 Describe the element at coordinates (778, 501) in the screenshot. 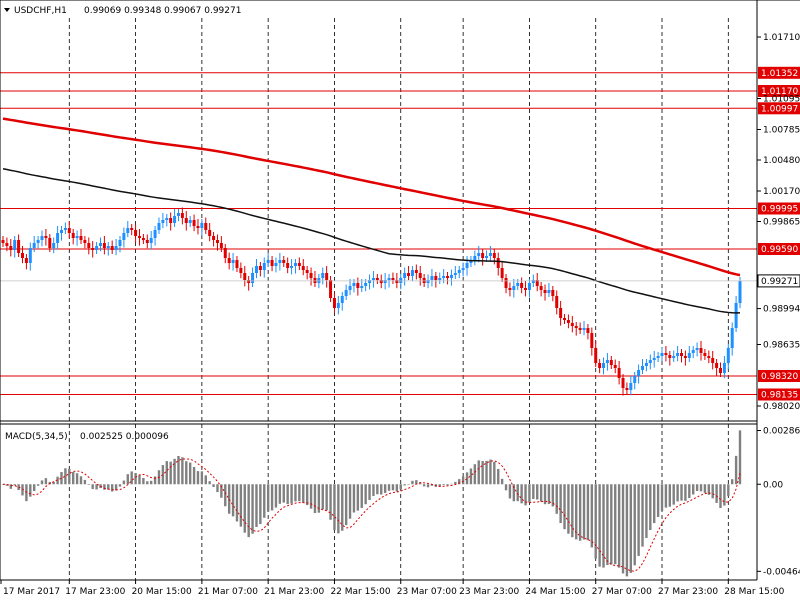

I see `macd-axis: 0.002867 0.00 -0.004644` at that location.